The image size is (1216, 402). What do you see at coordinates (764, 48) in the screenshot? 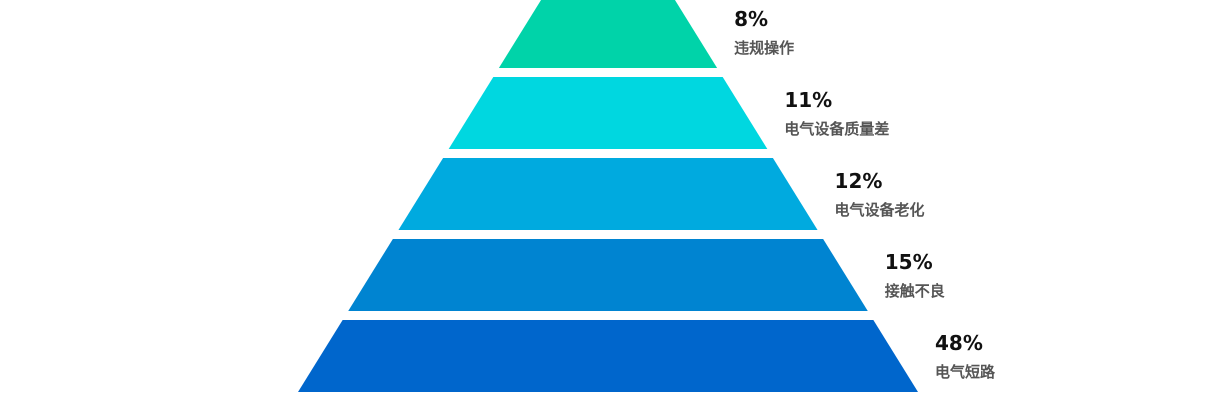
I see `category-label: 违规操作` at bounding box center [764, 48].